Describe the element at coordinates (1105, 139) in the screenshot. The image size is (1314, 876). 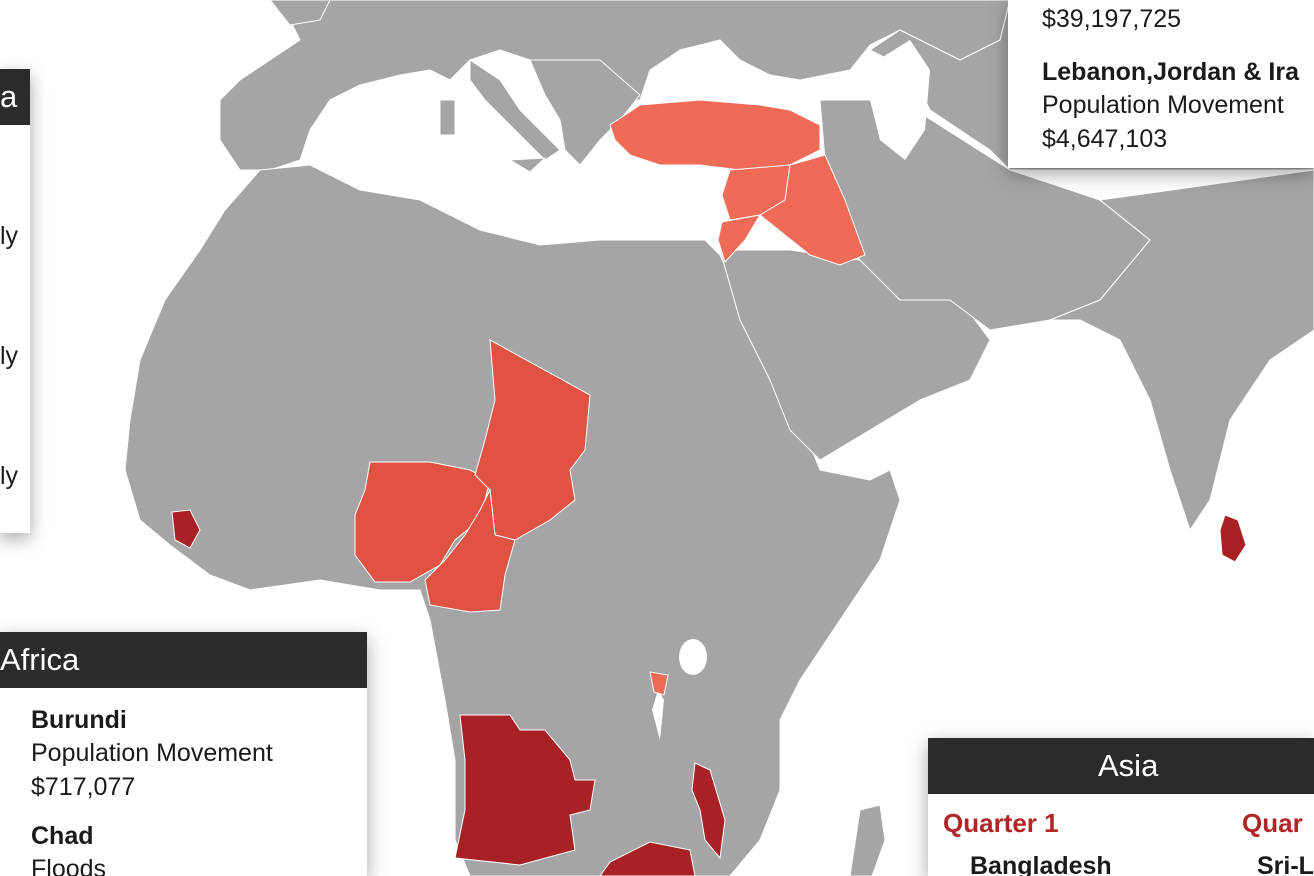
I see `entry-amount-2: $4,647,103` at that location.